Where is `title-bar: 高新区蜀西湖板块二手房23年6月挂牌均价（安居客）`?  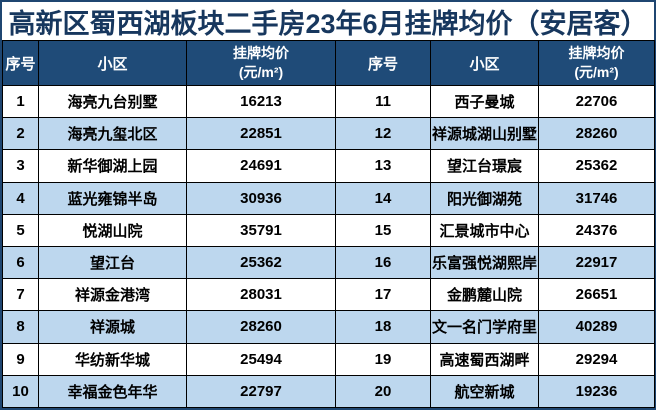
title-bar: 高新区蜀西湖板块二手房23年6月挂牌均价（安居客） is located at coordinates (328, 21).